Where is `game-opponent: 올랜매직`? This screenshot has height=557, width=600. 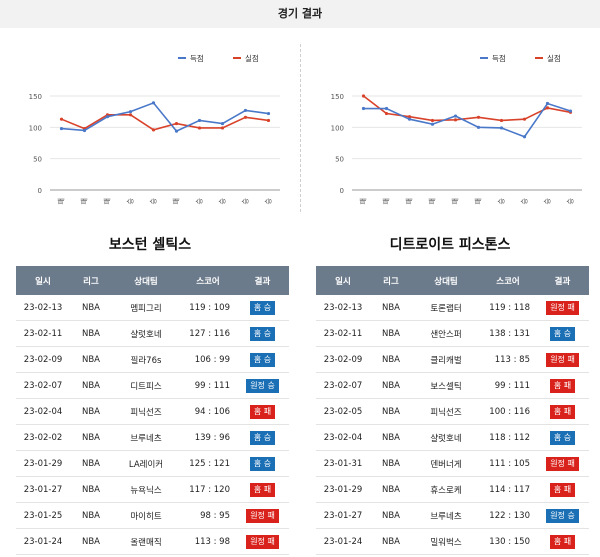
game-opponent: 올랜매직 is located at coordinates (146, 541).